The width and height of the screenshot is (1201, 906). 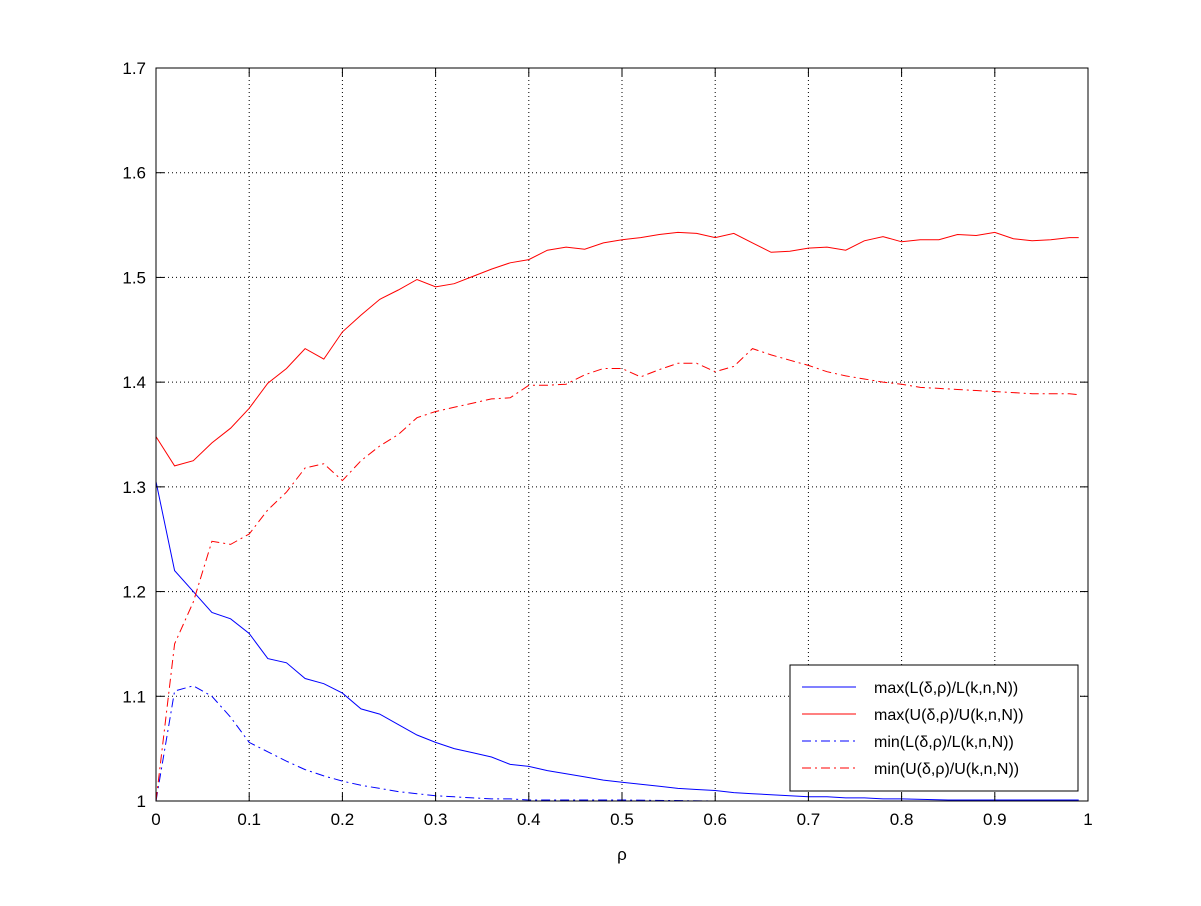 What do you see at coordinates (134, 435) in the screenshot?
I see `y-tick-labels: 1 1.1 1.2 1.3 1.4 1.5 1.6 1.7` at bounding box center [134, 435].